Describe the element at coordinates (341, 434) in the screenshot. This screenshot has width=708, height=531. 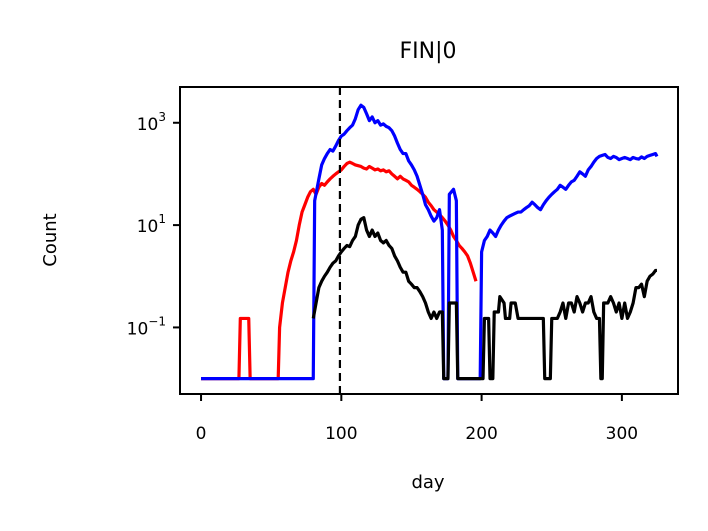
I see `x-tick-label: 100` at that location.